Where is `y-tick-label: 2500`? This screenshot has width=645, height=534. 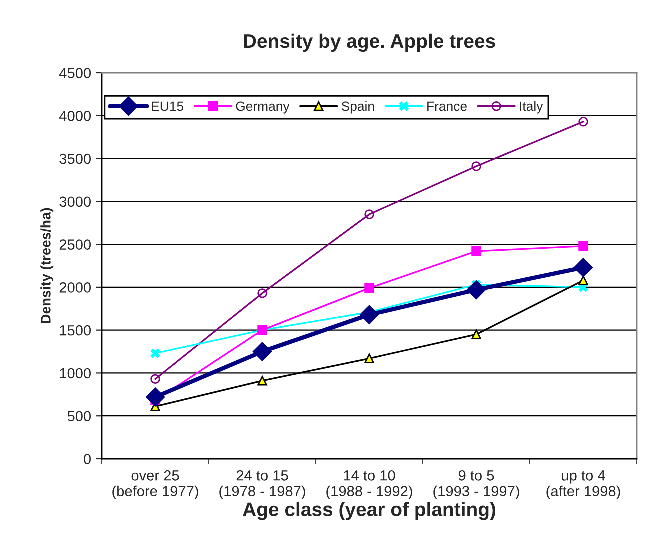
y-tick-label: 2500 is located at coordinates (76, 245).